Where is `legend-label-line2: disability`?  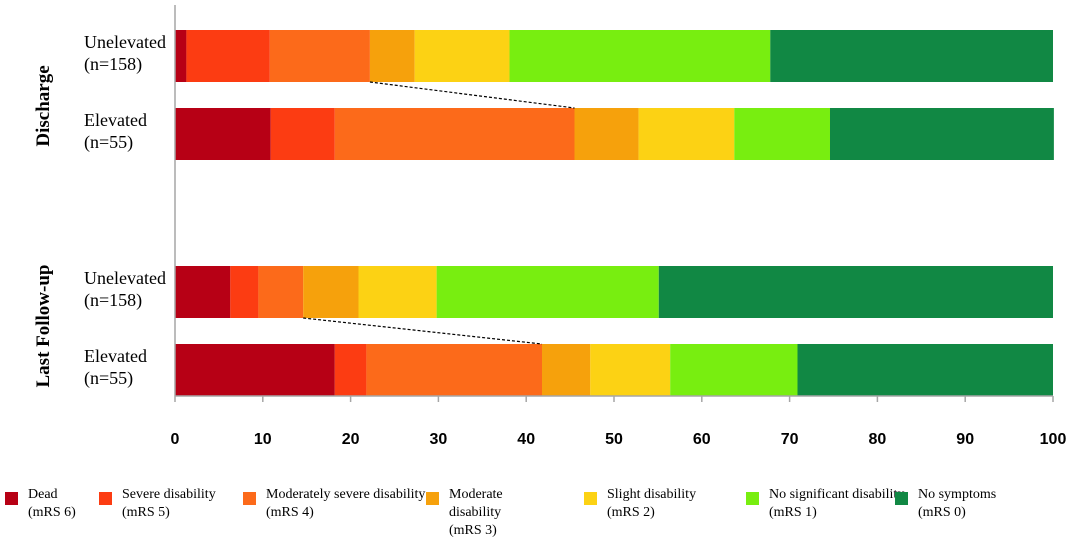
legend-label-line2: disability is located at coordinates (475, 512).